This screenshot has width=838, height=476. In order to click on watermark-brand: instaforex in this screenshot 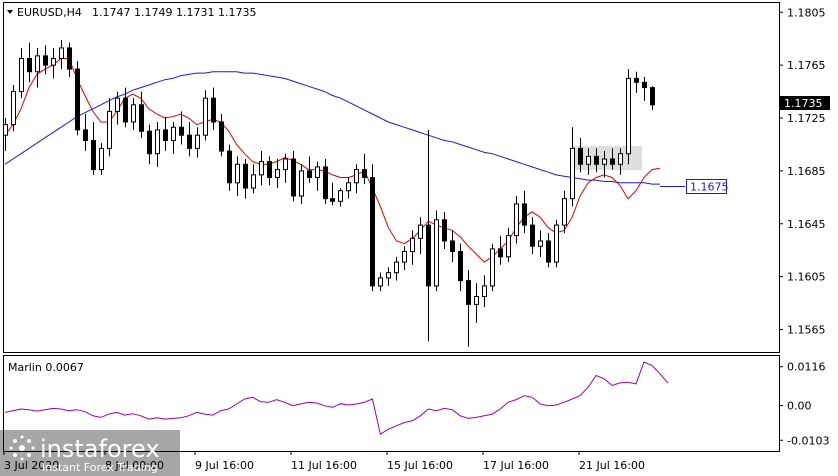, I will do `click(100, 449)`.